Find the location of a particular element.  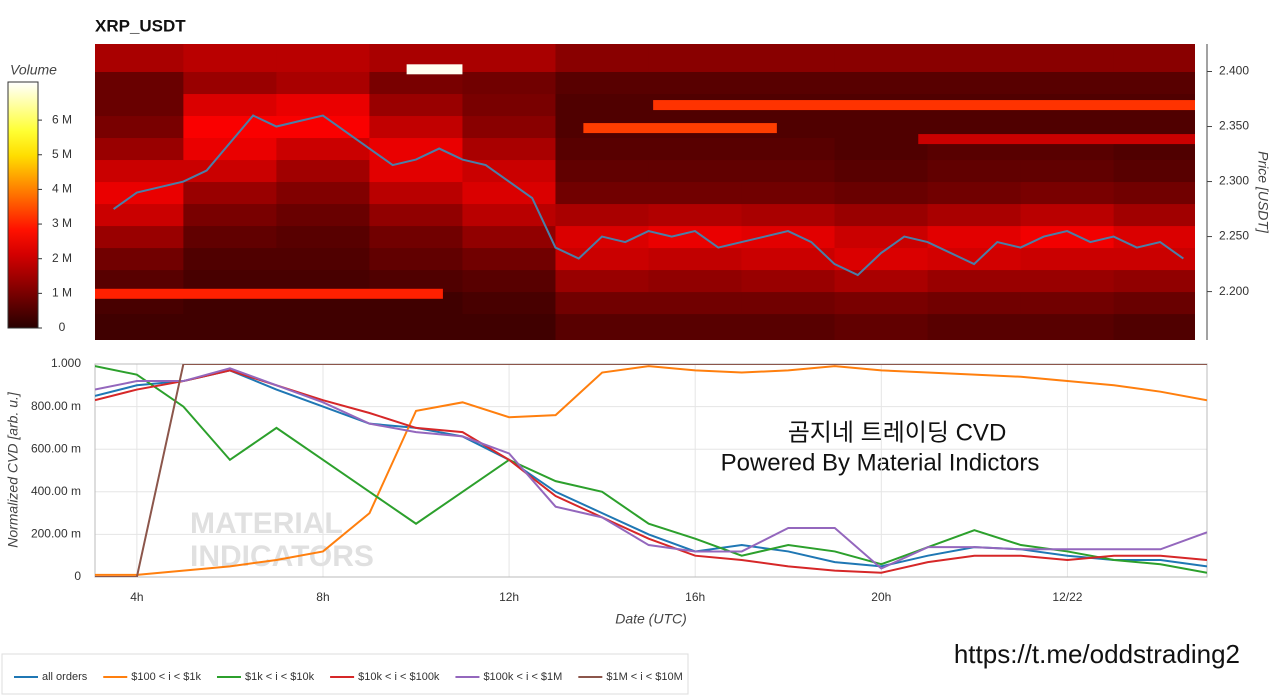

colorbar-tick-label: 1 M is located at coordinates (62, 293).